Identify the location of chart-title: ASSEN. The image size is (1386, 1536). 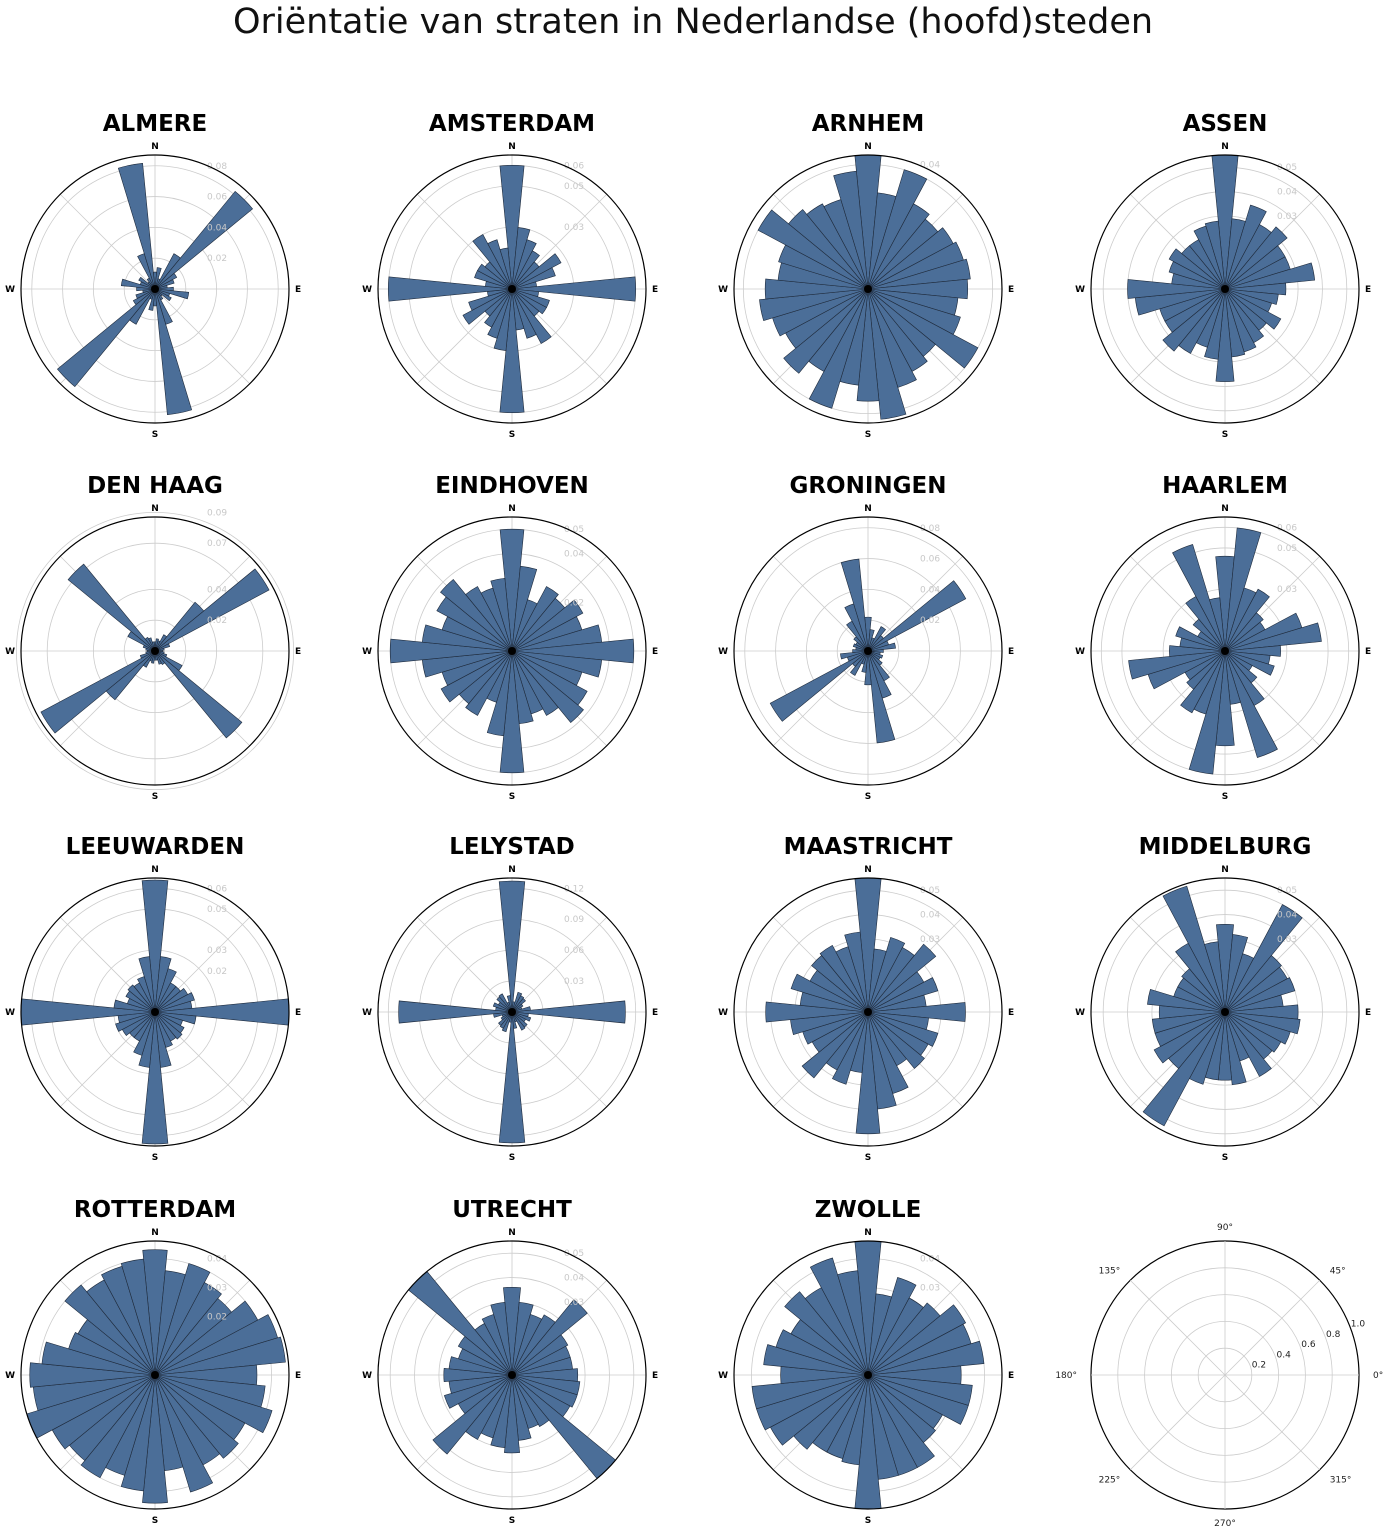
(1225, 124).